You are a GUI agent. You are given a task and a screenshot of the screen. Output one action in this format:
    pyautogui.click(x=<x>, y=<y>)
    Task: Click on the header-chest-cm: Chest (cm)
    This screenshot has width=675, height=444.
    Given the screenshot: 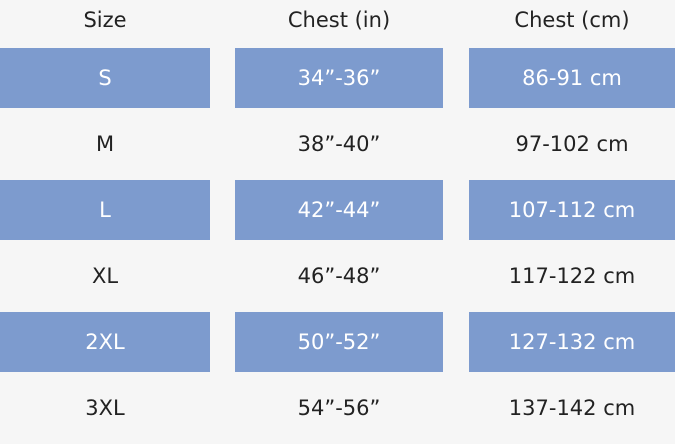 What is the action you would take?
    pyautogui.click(x=572, y=20)
    